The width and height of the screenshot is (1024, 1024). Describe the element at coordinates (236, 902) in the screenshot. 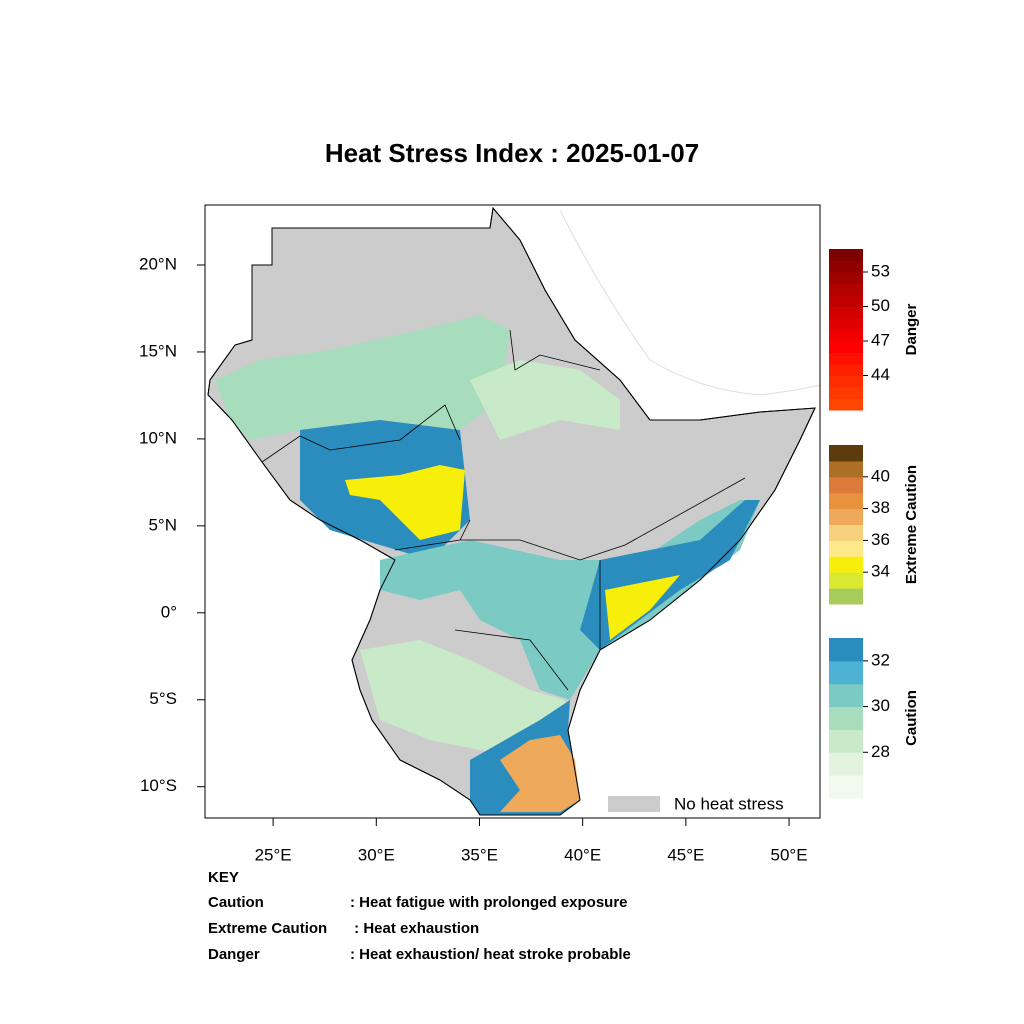

I see `key-term: Caution` at that location.